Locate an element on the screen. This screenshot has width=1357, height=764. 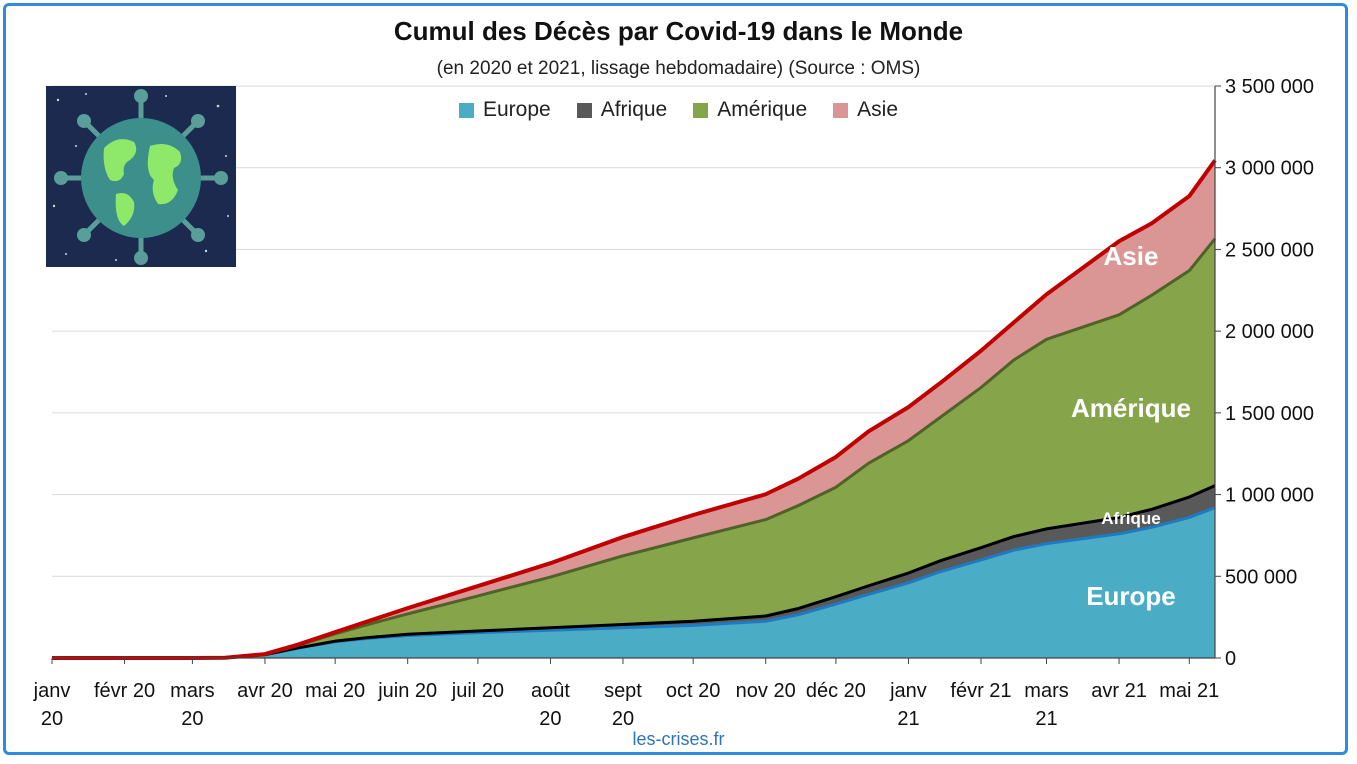
legend-label-europe: Europe is located at coordinates (516, 109).